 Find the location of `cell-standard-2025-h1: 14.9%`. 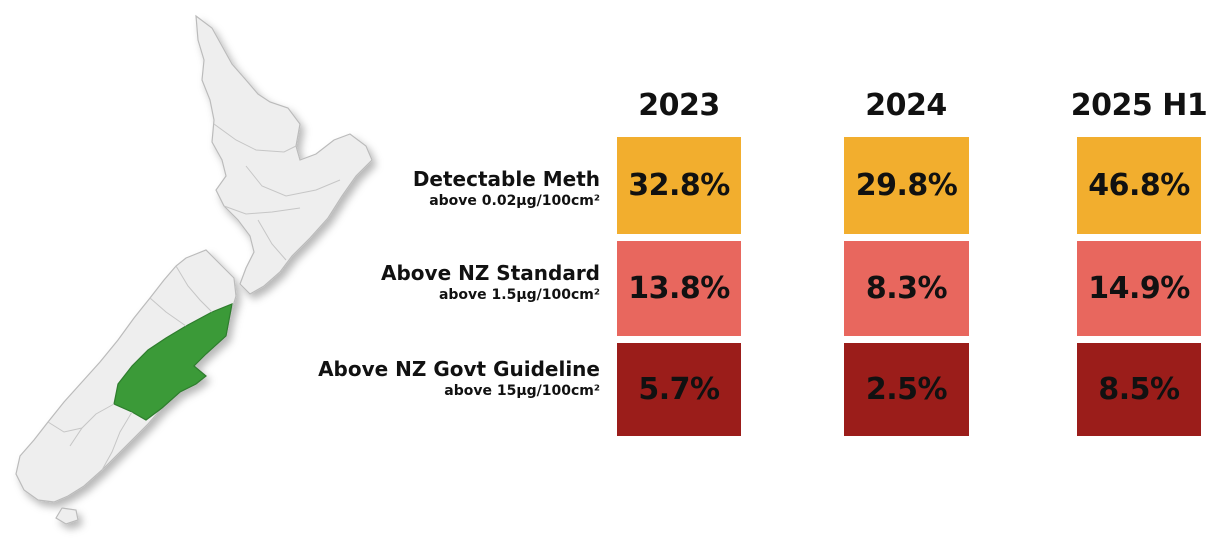

cell-standard-2025-h1: 14.9% is located at coordinates (1139, 288).